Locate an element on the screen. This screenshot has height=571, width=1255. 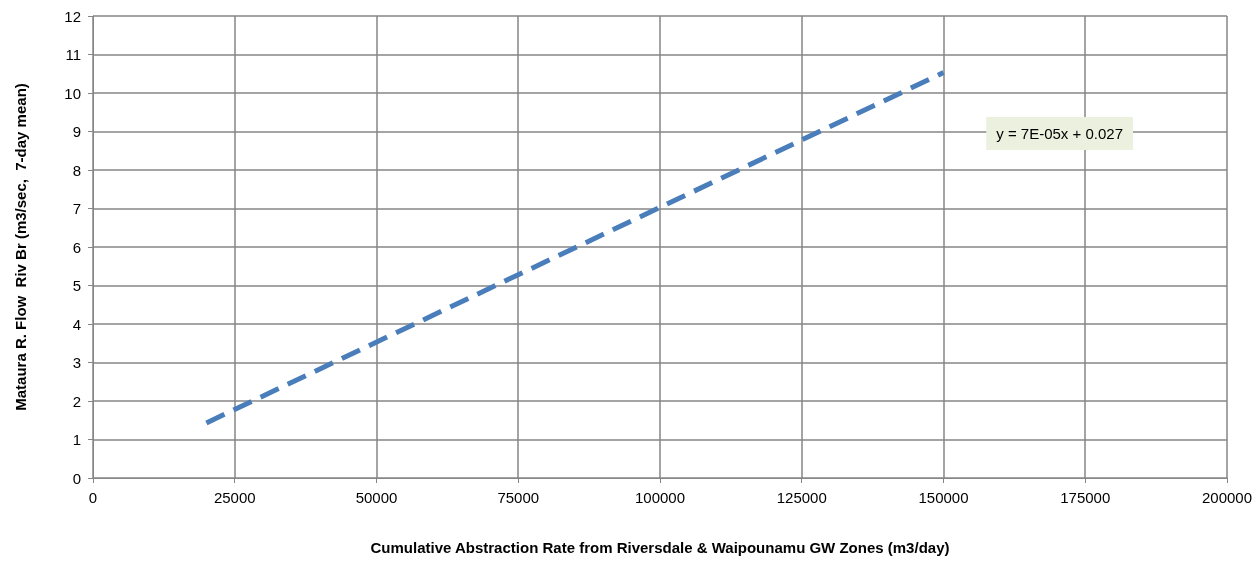
x-tick-label: 175000 is located at coordinates (1085, 497).